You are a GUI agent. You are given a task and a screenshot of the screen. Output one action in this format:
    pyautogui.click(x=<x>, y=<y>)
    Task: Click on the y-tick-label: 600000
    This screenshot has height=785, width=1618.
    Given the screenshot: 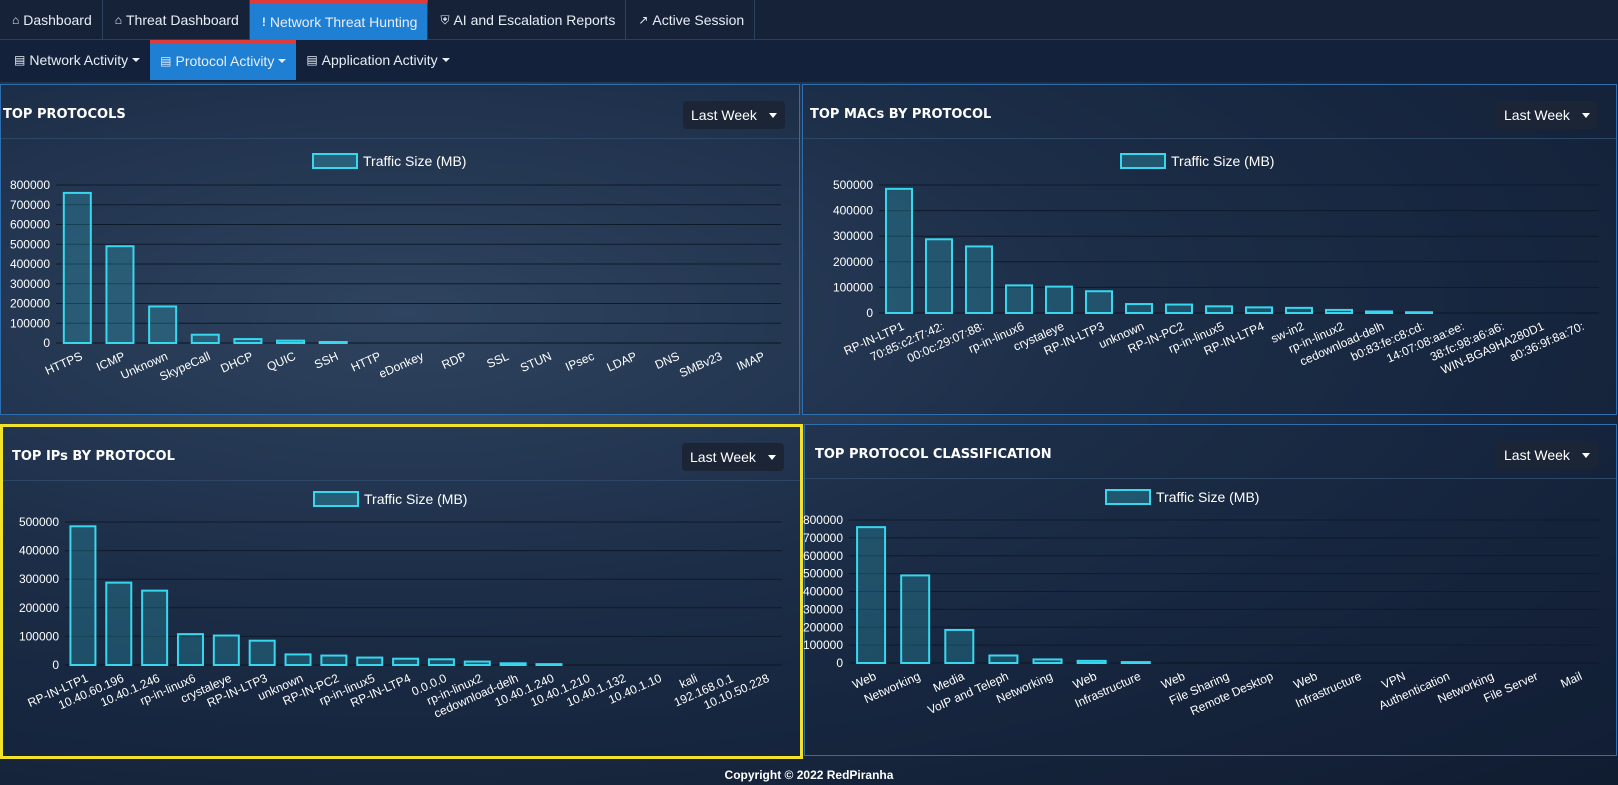 What is the action you would take?
    pyautogui.click(x=30, y=225)
    